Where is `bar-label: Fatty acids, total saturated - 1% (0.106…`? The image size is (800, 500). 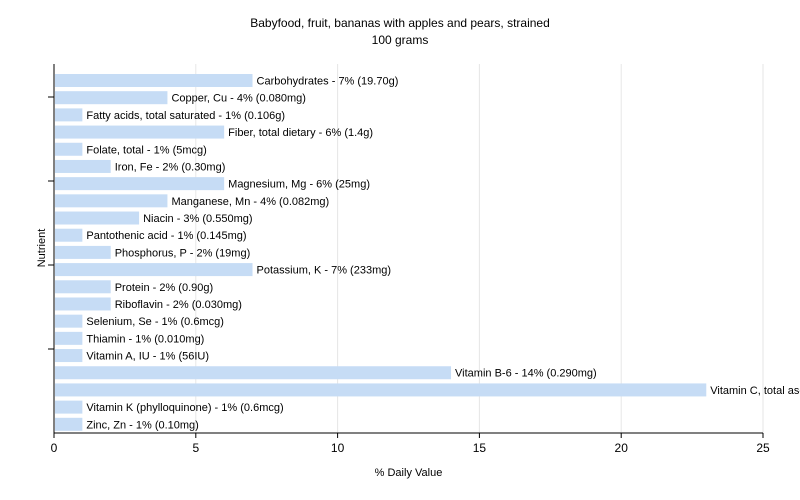 bar-label: Fatty acids, total saturated - 1% (0.106… is located at coordinates (185, 116).